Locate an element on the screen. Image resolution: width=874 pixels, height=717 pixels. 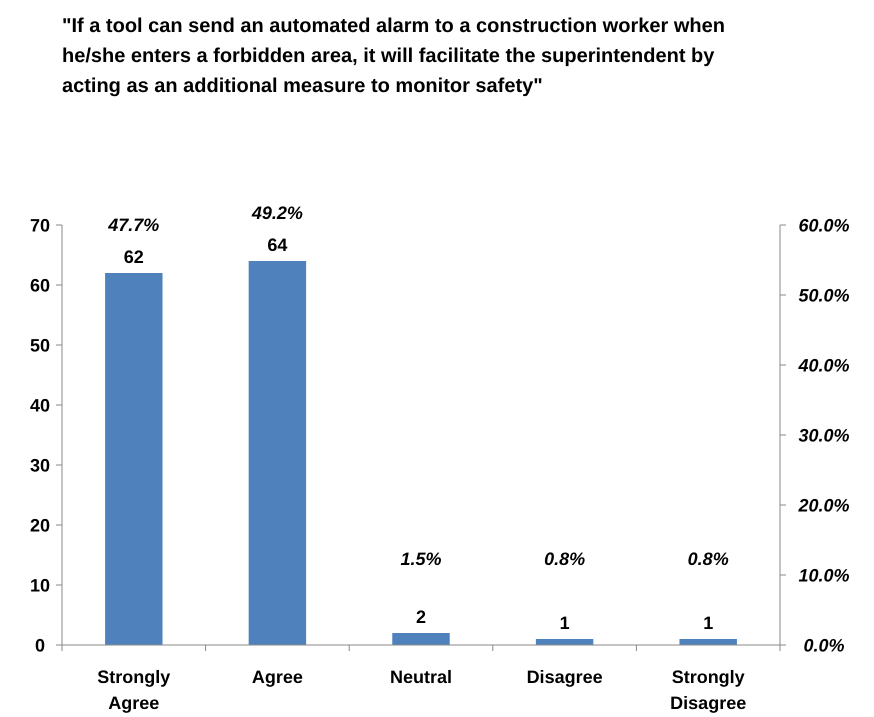
x-tick-label: Neutral is located at coordinates (421, 677).